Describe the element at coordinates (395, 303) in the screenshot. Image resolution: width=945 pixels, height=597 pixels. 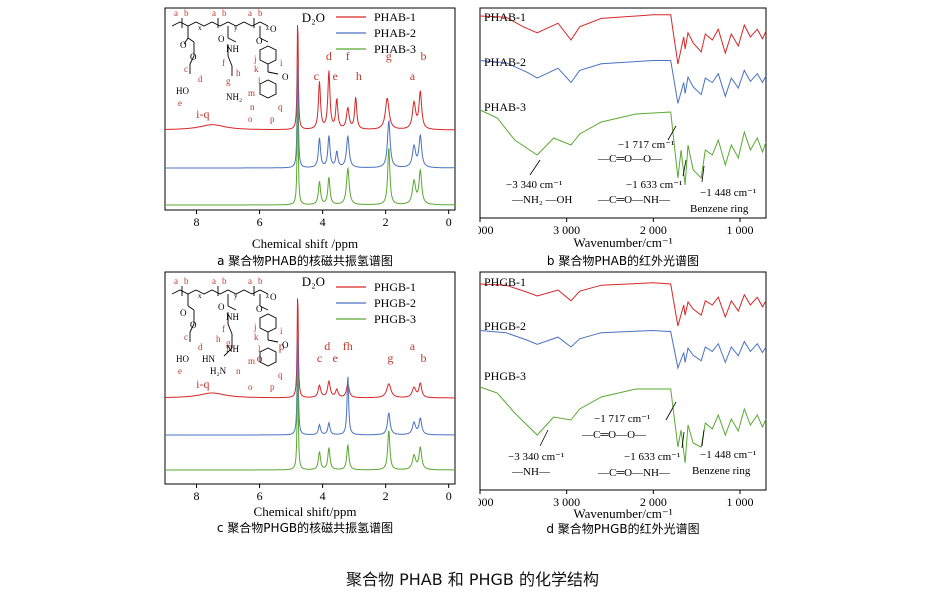
I see `legend-label-2: PHGB-2` at that location.